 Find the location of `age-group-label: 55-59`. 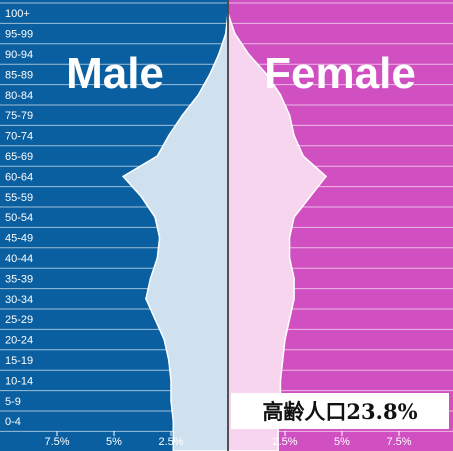

age-group-label: 55-59 is located at coordinates (19, 198).